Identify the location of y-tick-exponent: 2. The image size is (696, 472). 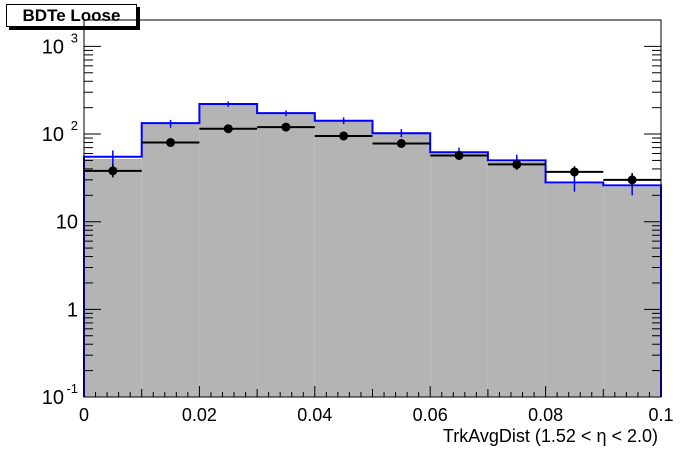
(74, 125).